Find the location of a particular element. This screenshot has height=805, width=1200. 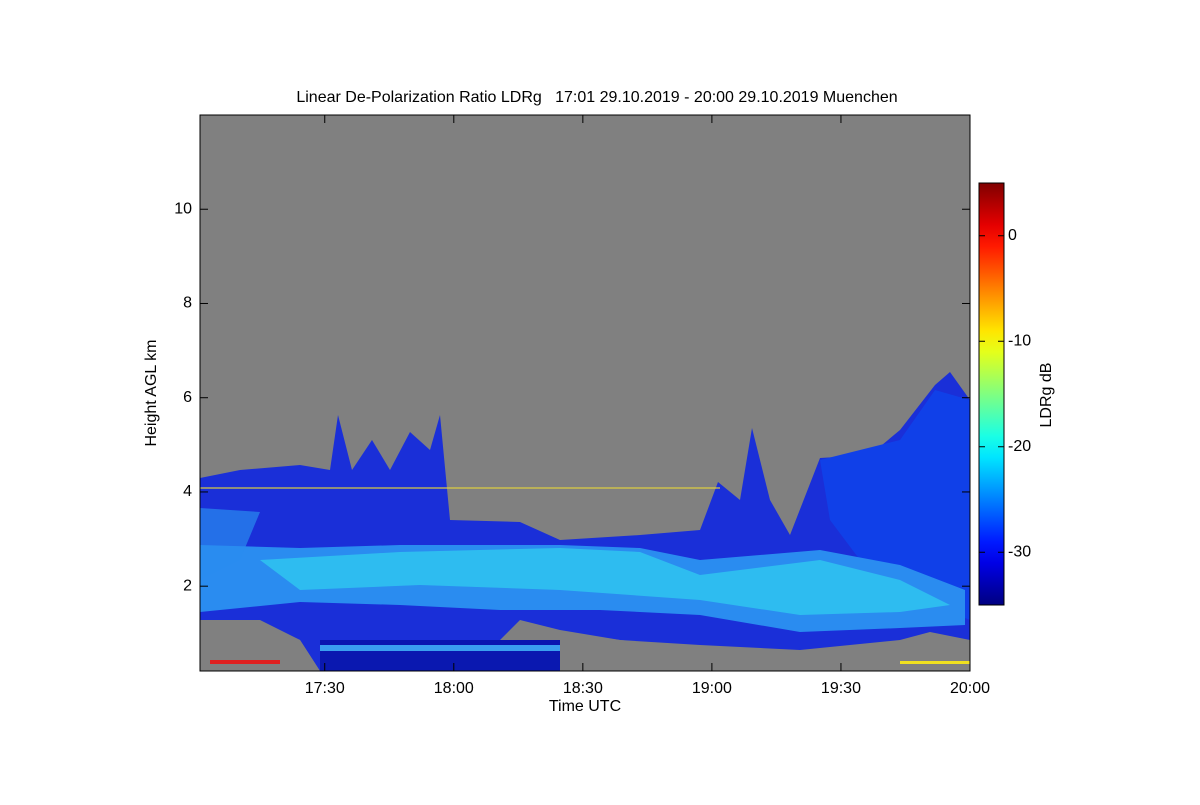

colorbar-tick-label: 0 is located at coordinates (1012, 235).